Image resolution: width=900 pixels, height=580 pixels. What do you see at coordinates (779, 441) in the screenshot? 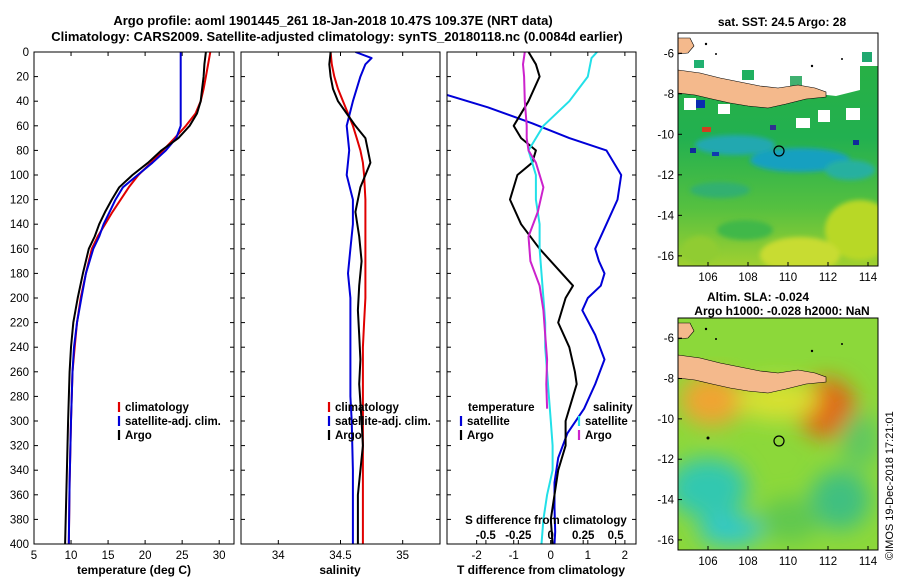
I see `sla-argo-marker` at bounding box center [779, 441].